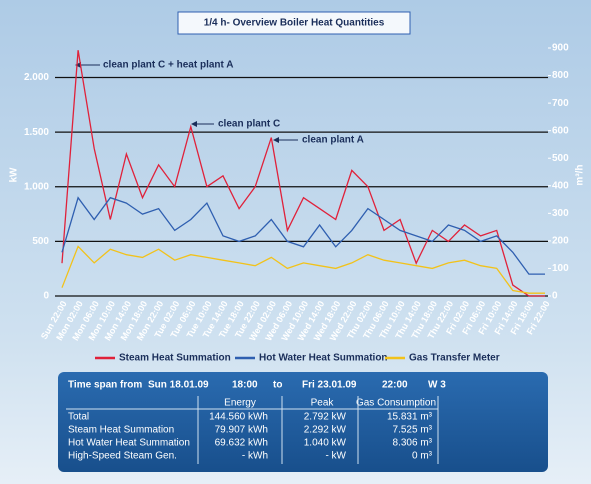  Describe the element at coordinates (78, 417) in the screenshot. I see `table-cell: Total` at that location.